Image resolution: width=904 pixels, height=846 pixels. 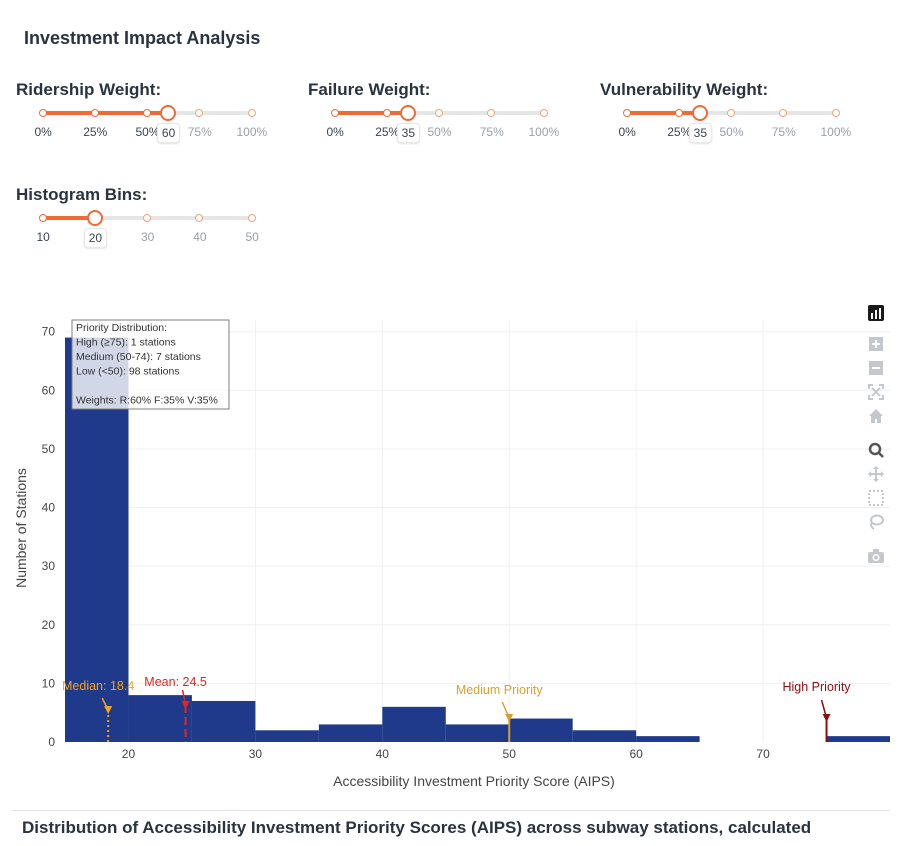 What do you see at coordinates (168, 133) in the screenshot?
I see `slider-value-tooltip: 60` at bounding box center [168, 133].